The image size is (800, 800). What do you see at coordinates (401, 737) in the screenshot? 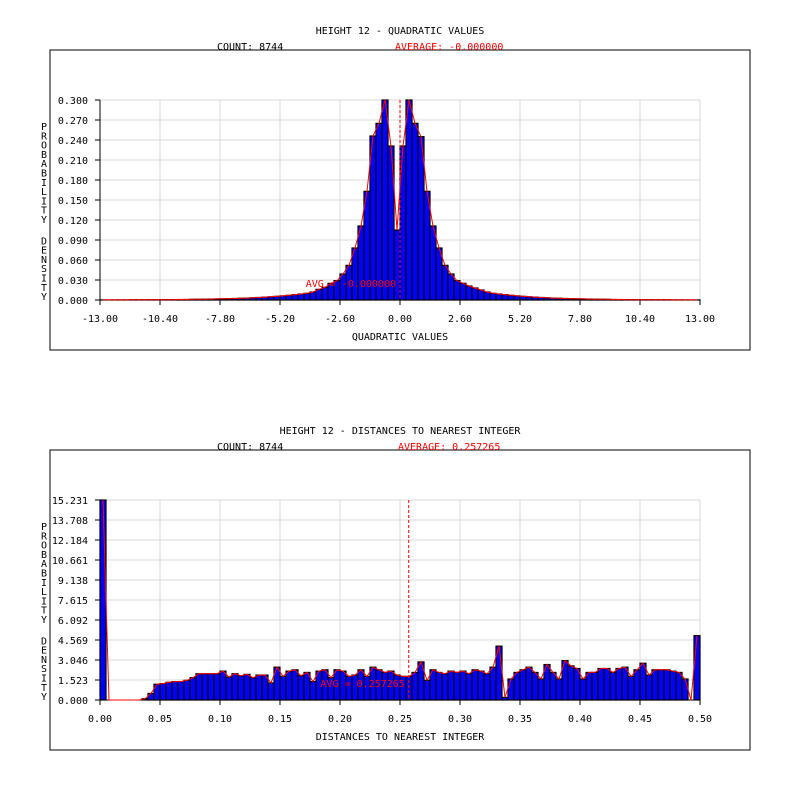
I see `x-axis-label: DISTANCES TO NEAREST INTEGER` at bounding box center [401, 737].